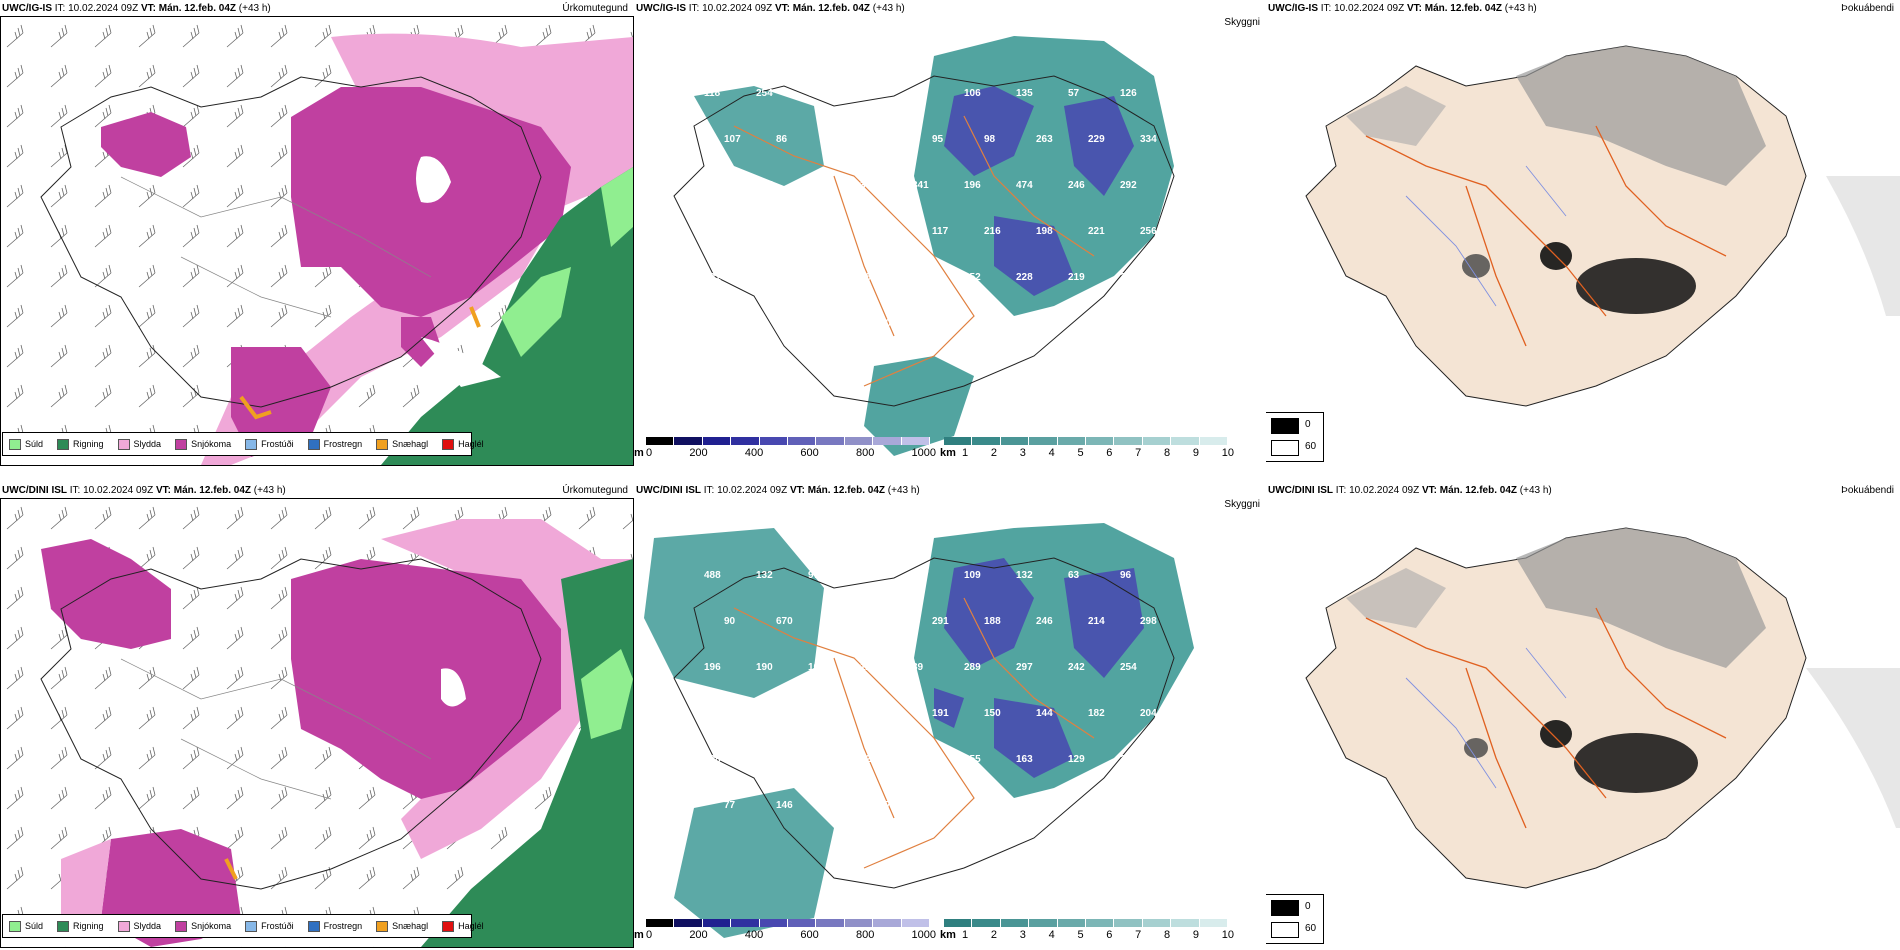  What do you see at coordinates (1148, 139) in the screenshot?
I see `visibility-value-label: 334` at bounding box center [1148, 139].